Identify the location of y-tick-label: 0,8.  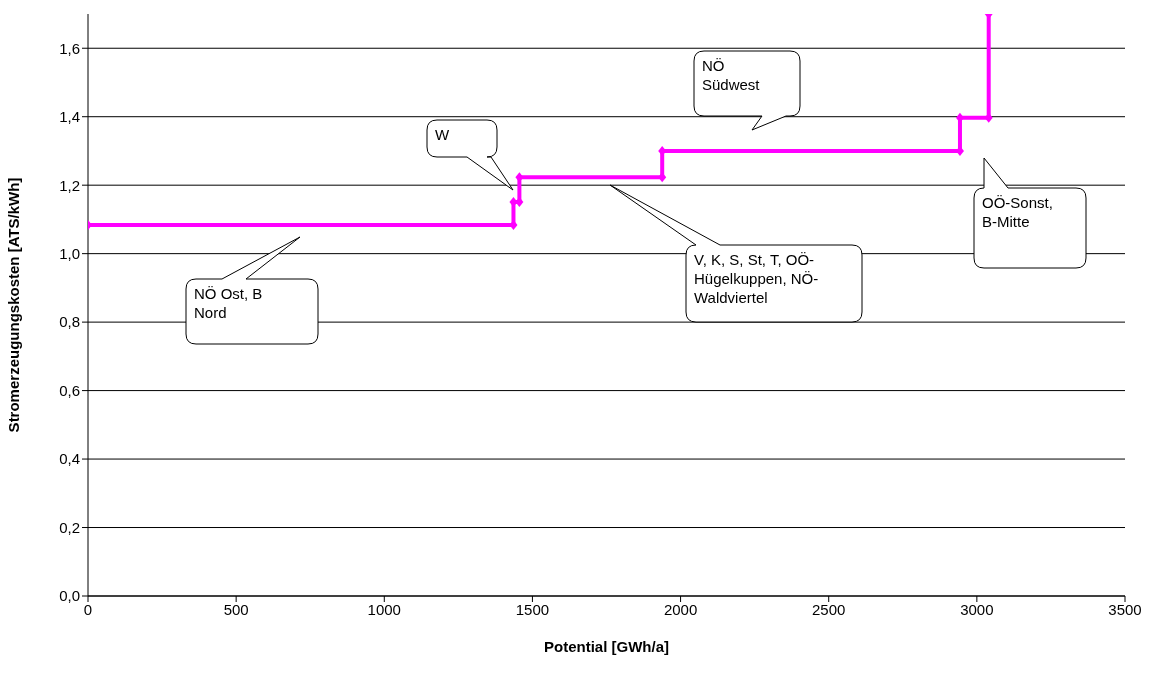
(69, 322).